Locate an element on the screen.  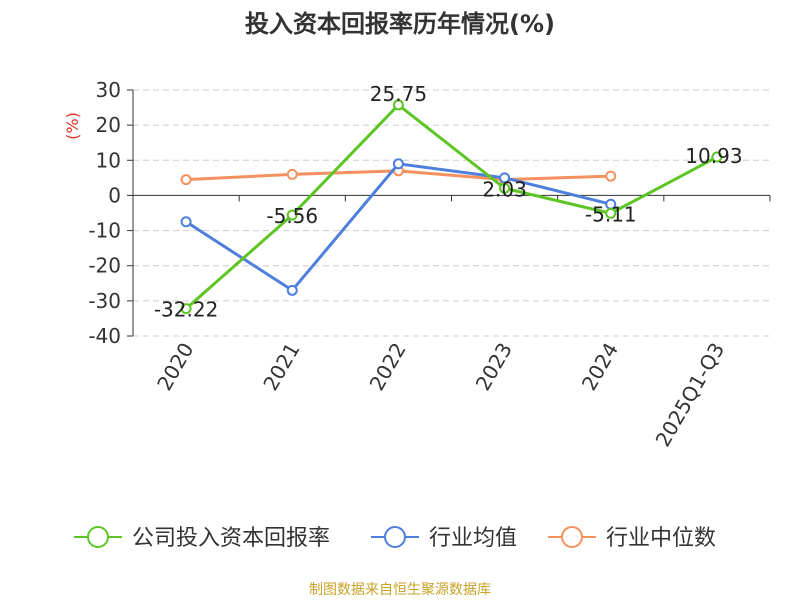
y-tick-label: -30 is located at coordinates (104, 301).